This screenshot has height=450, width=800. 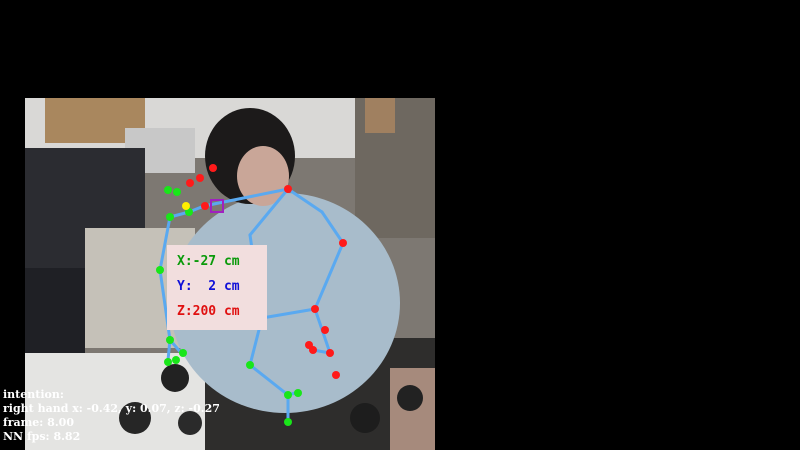 What do you see at coordinates (208, 261) in the screenshot?
I see `x-coordinate: X:-27 cm` at bounding box center [208, 261].